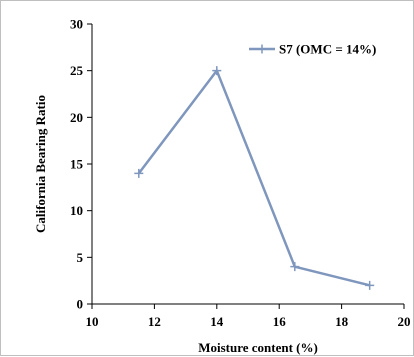 Image resolution: width=414 pixels, height=357 pixels. I want to click on x-axis-title: Moisture content (%), so click(258, 347).